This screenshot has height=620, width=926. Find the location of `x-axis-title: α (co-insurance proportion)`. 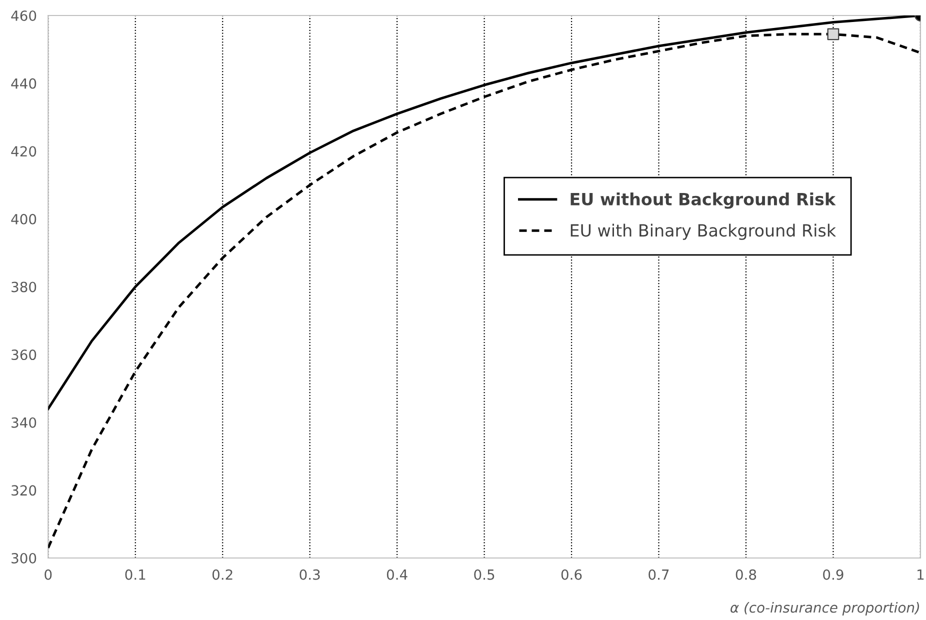

x-axis-title: α (co-insurance proportion) is located at coordinates (825, 609).